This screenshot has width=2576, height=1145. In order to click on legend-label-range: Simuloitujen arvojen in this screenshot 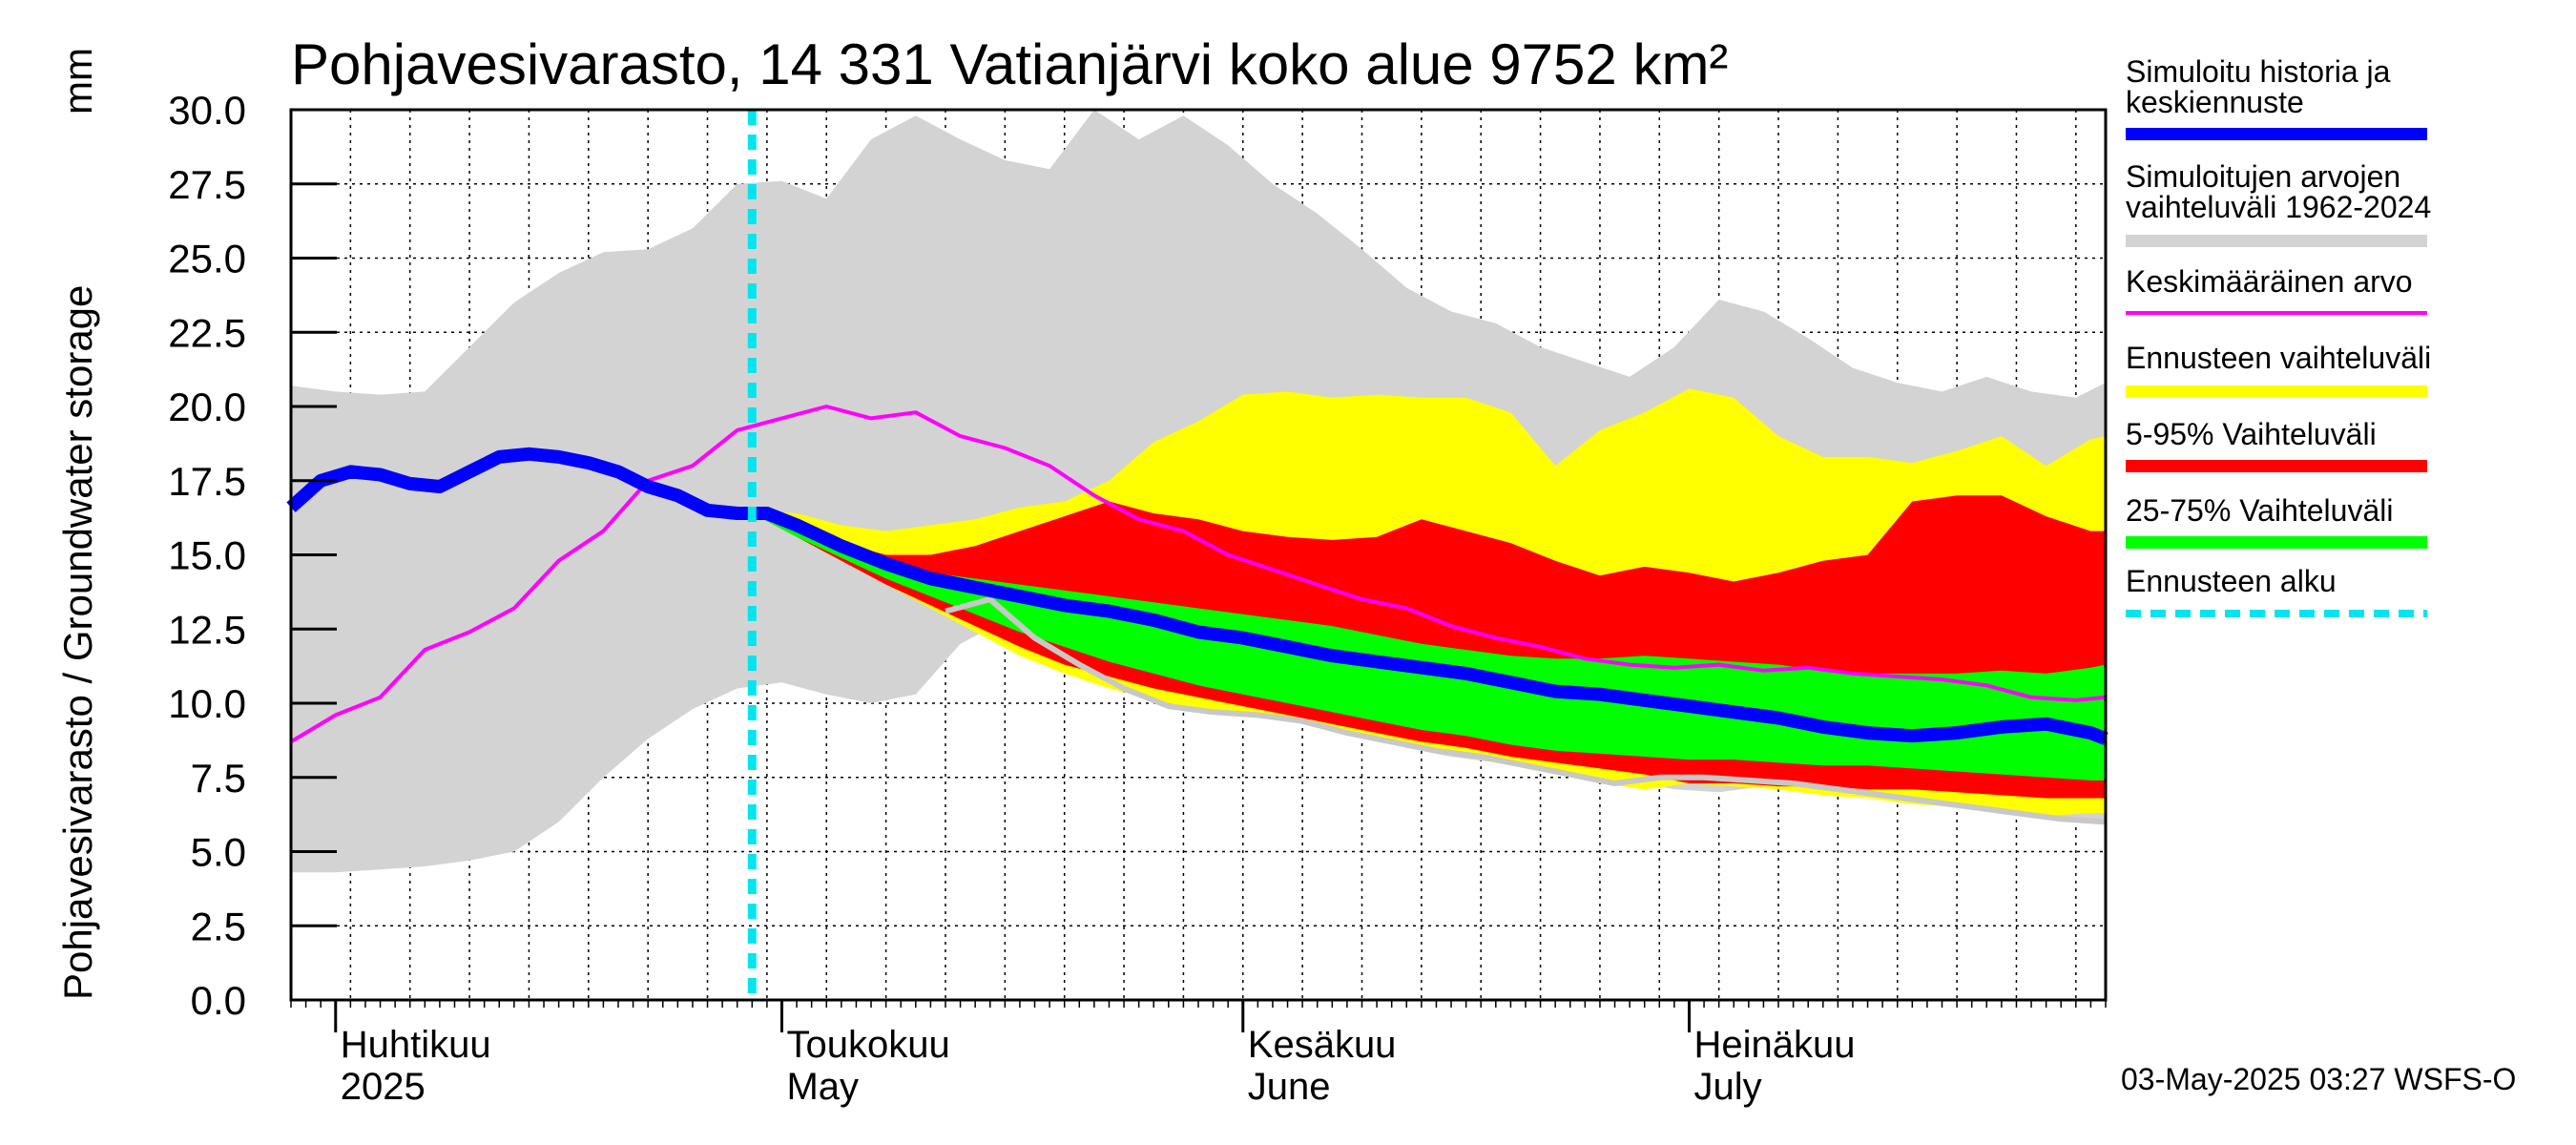, I will do `click(2263, 177)`.